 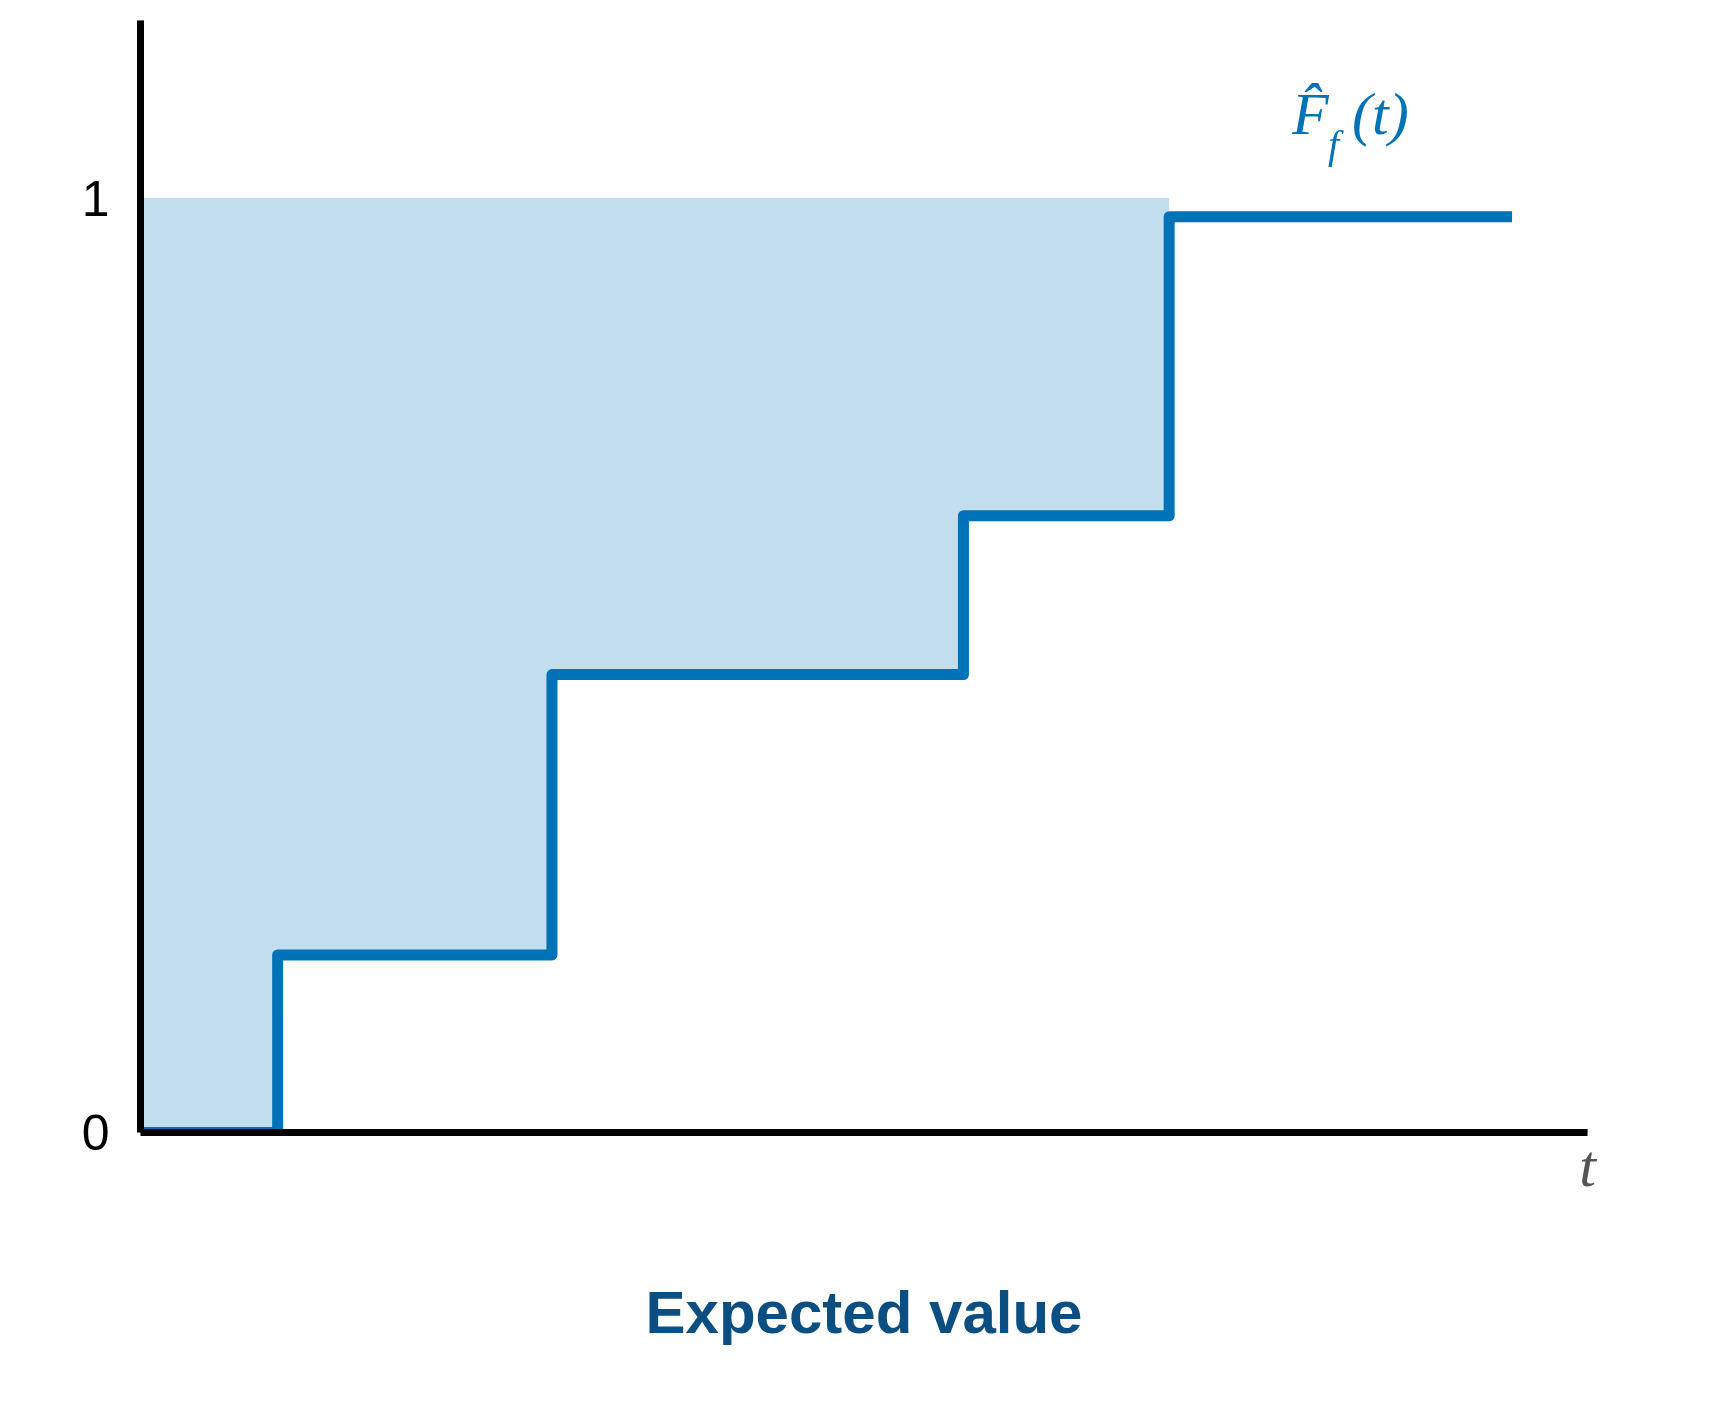 What do you see at coordinates (95, 198) in the screenshot?
I see `y-tick-label: 1` at bounding box center [95, 198].